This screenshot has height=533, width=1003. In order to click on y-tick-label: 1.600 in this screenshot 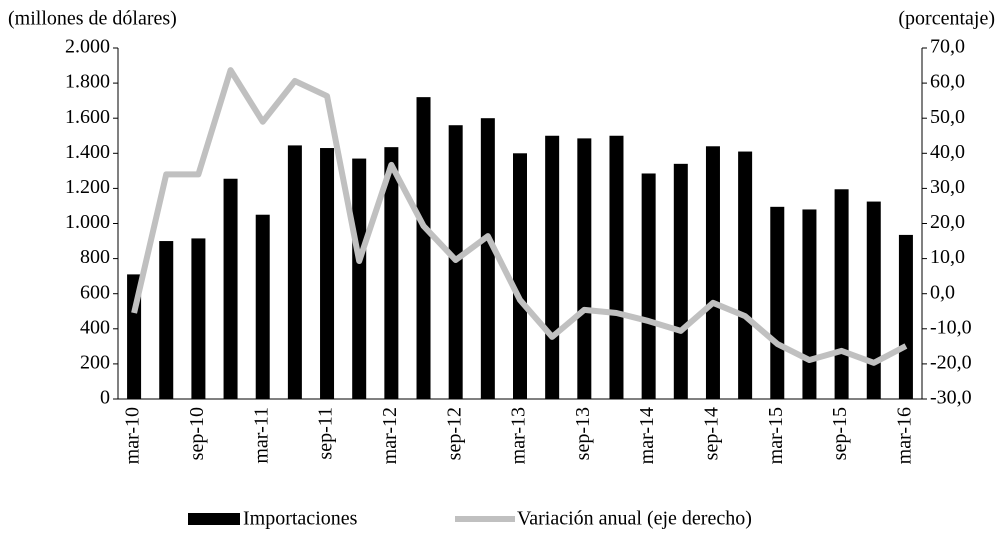, I will do `click(87, 117)`.